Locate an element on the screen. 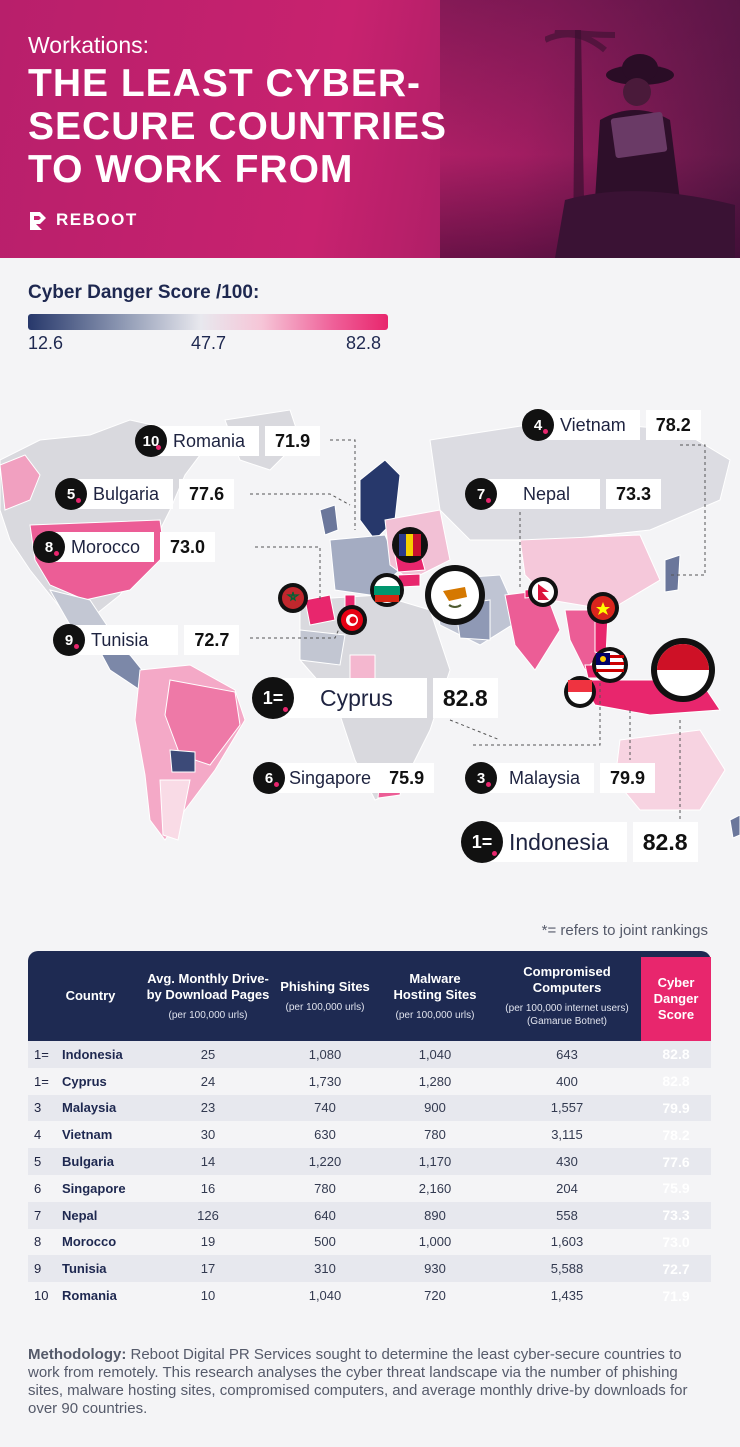  methodology-label: Methodology: is located at coordinates (77, 1354).